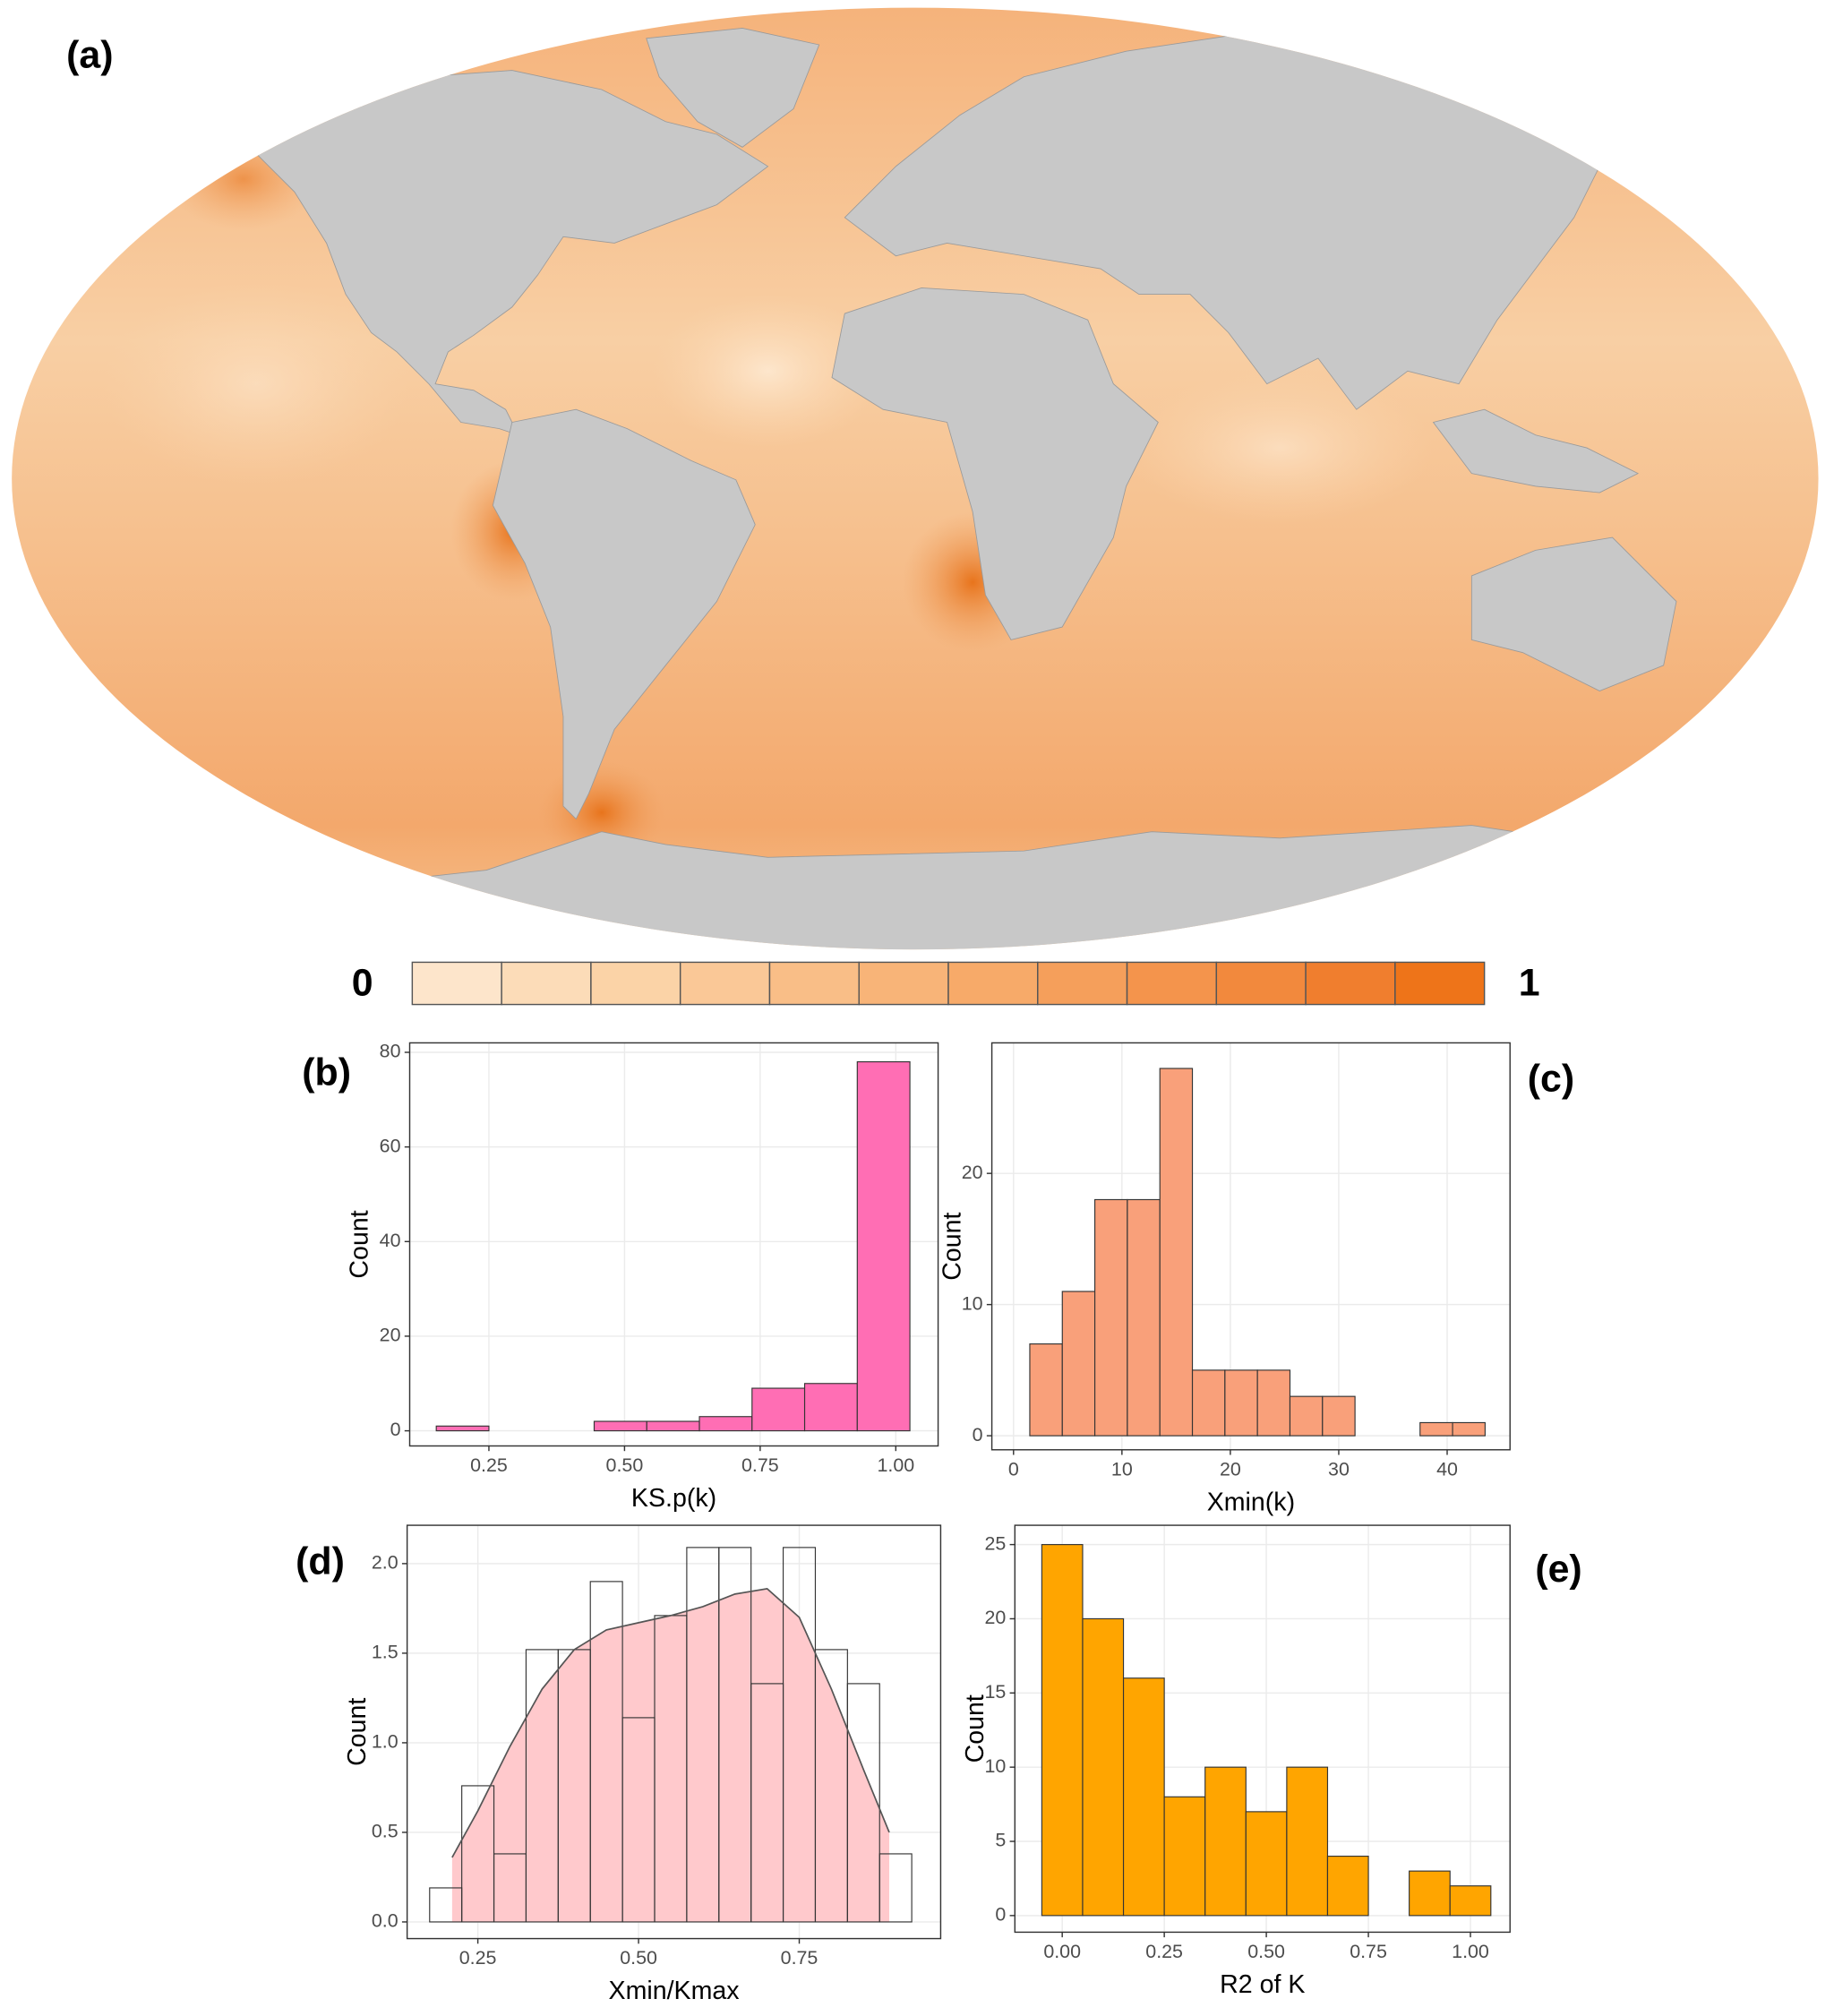 The image size is (1834, 2016). I want to click on colorbar-max-label: 1, so click(1529, 982).